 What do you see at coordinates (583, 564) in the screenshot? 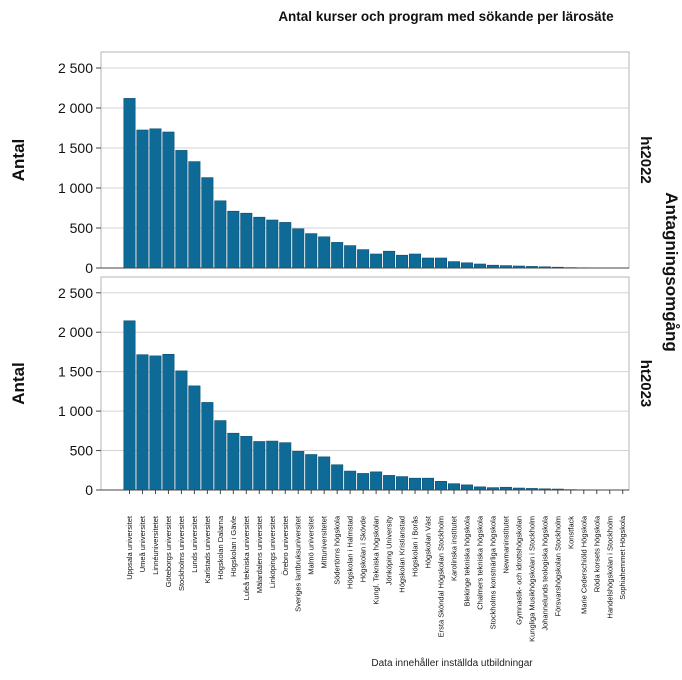
I see `x-tick-label: Marie Cederschiöld Högskola` at bounding box center [583, 564].